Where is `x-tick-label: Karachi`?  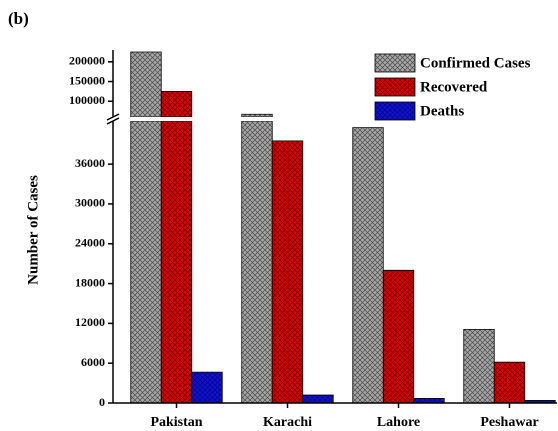 x-tick-label: Karachi is located at coordinates (287, 422).